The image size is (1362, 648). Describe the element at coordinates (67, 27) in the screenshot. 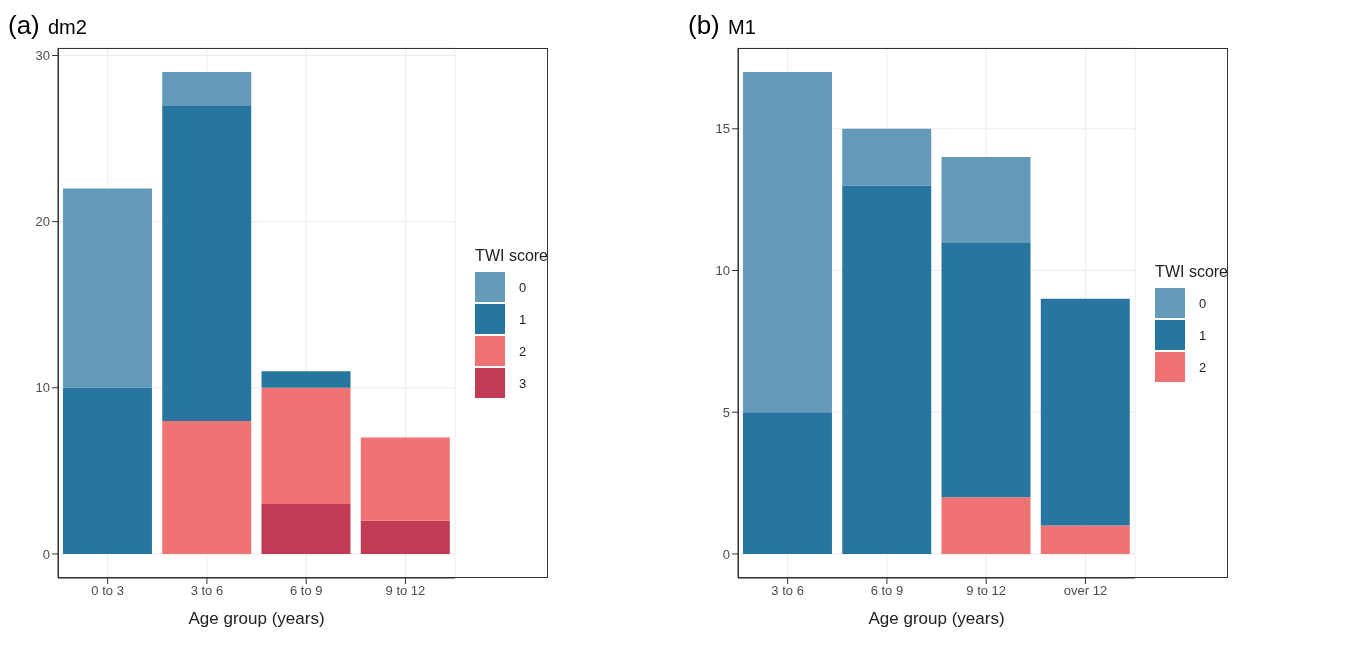

I see `chart-title: dm2` at that location.